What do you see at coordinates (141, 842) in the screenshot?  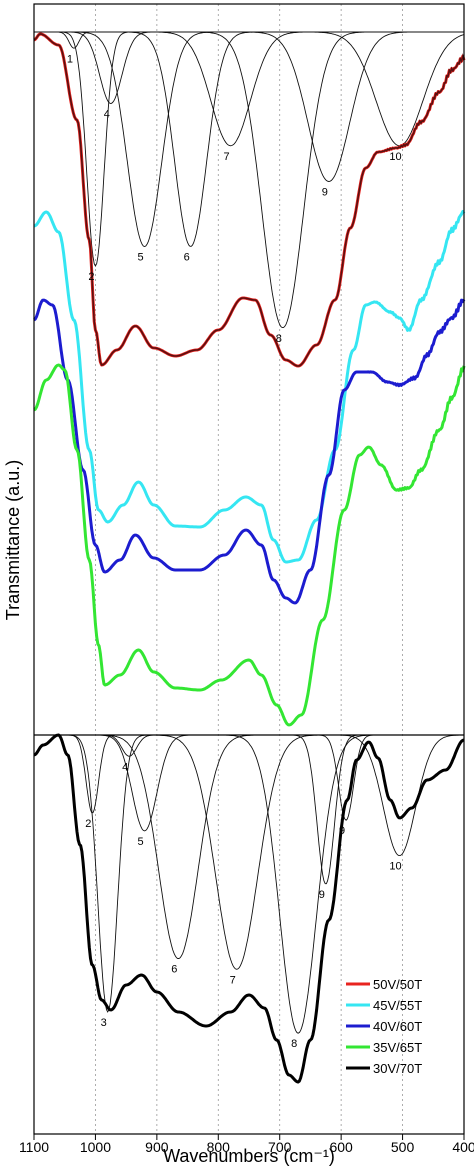 I see `bottom-peak-label-4: 5` at bounding box center [141, 842].